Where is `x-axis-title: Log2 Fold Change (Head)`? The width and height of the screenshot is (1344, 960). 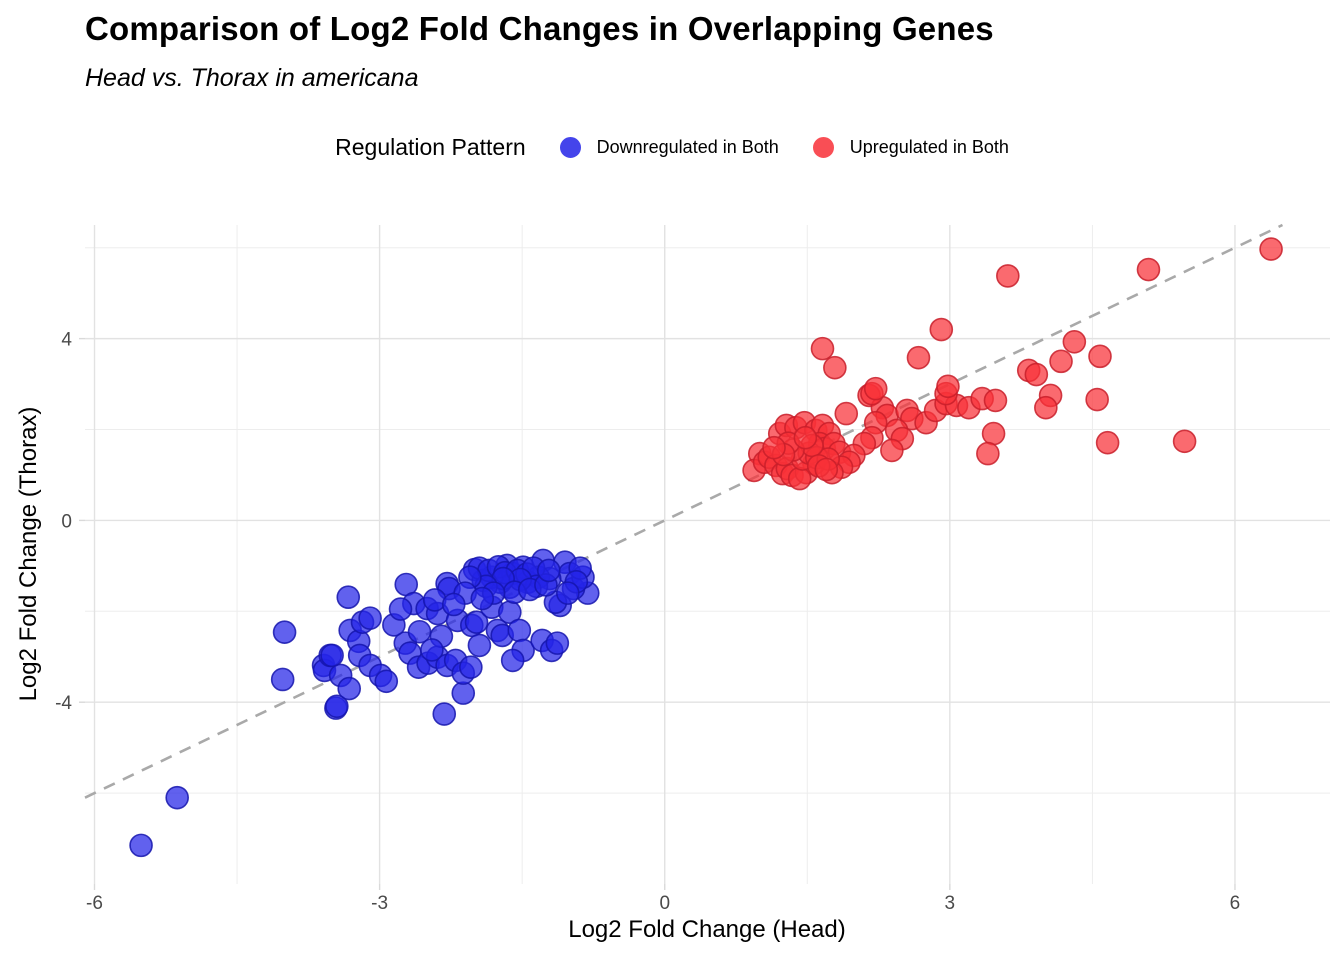 x-axis-title: Log2 Fold Change (Head) is located at coordinates (707, 929).